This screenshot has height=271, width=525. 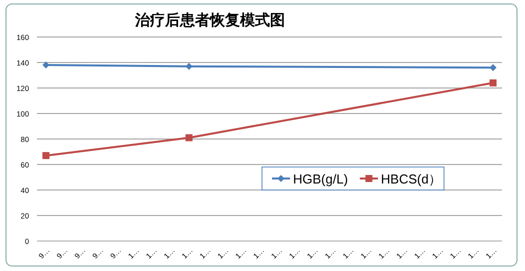 What do you see at coordinates (320, 179) in the screenshot?
I see `legend-label: HGB(g/L)` at bounding box center [320, 179].